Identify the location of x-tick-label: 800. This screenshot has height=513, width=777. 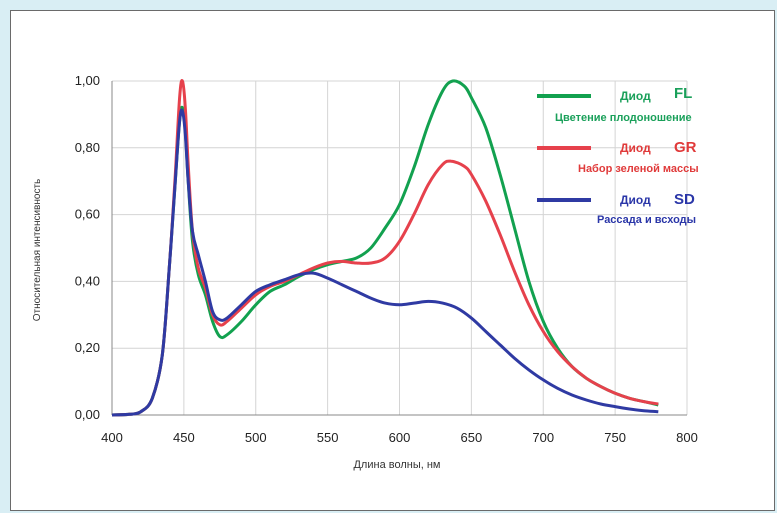
(687, 437).